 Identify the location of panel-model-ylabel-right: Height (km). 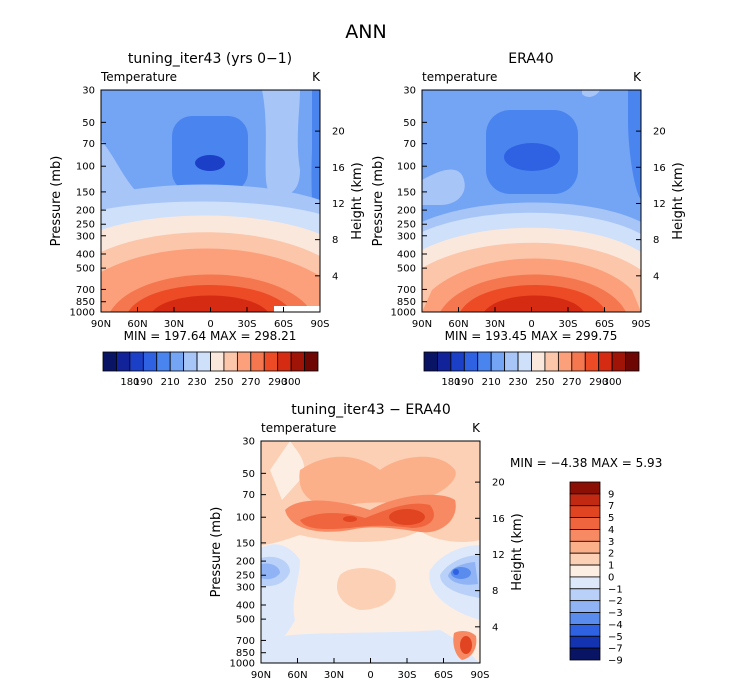
(357, 200).